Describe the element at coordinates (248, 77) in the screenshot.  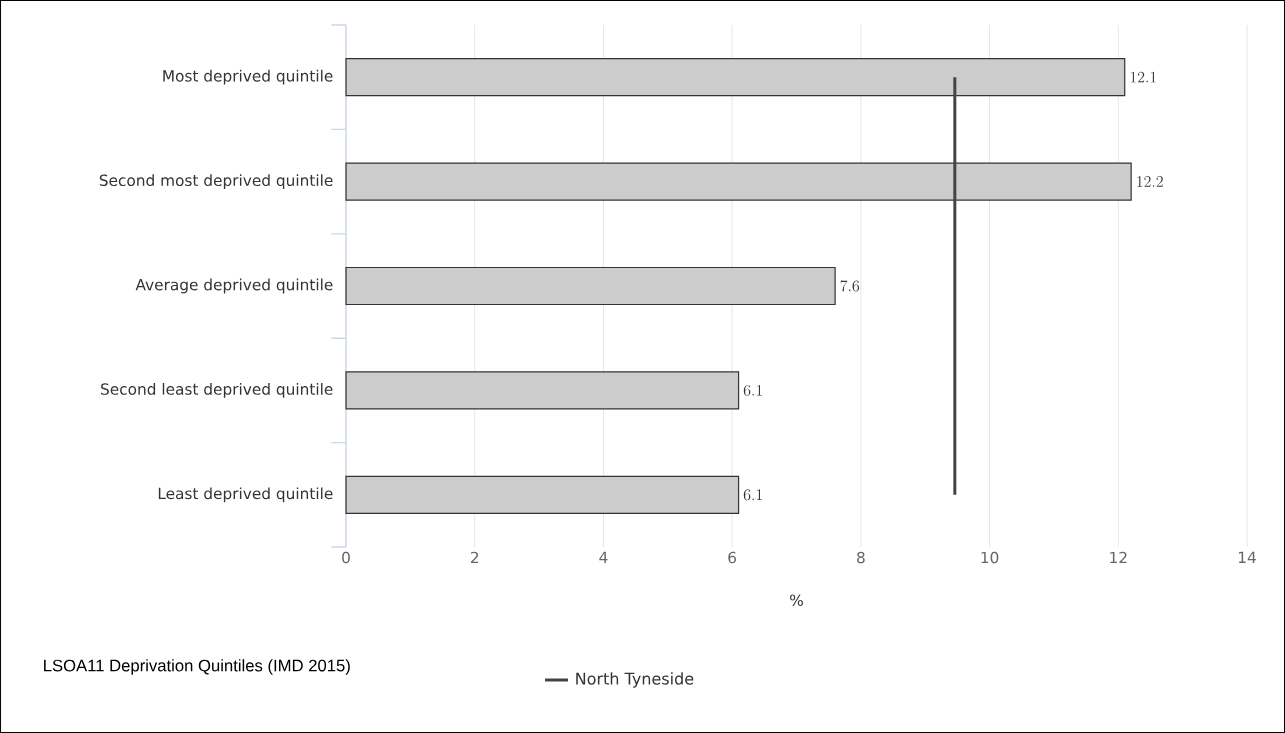
I see `y-tick-label: Most deprived quintile` at that location.